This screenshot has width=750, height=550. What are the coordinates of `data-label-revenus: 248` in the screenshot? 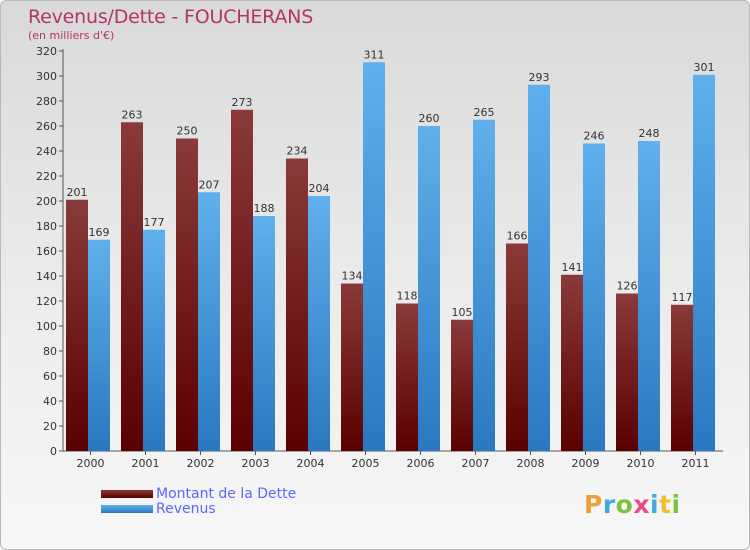 It's located at (649, 133).